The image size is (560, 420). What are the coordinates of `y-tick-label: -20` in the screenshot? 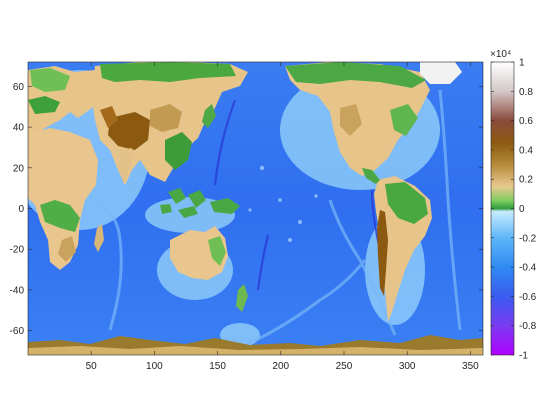 It's located at (17, 250).